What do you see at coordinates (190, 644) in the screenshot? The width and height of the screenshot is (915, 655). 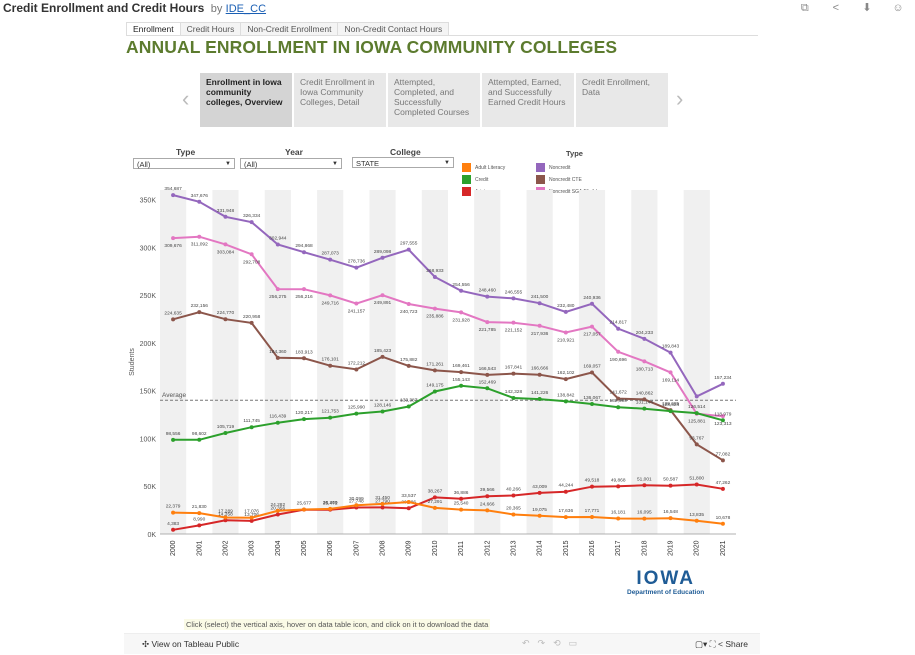 I see `view-on-tableau-link: ✣ View on Tableau Public` at bounding box center [190, 644].